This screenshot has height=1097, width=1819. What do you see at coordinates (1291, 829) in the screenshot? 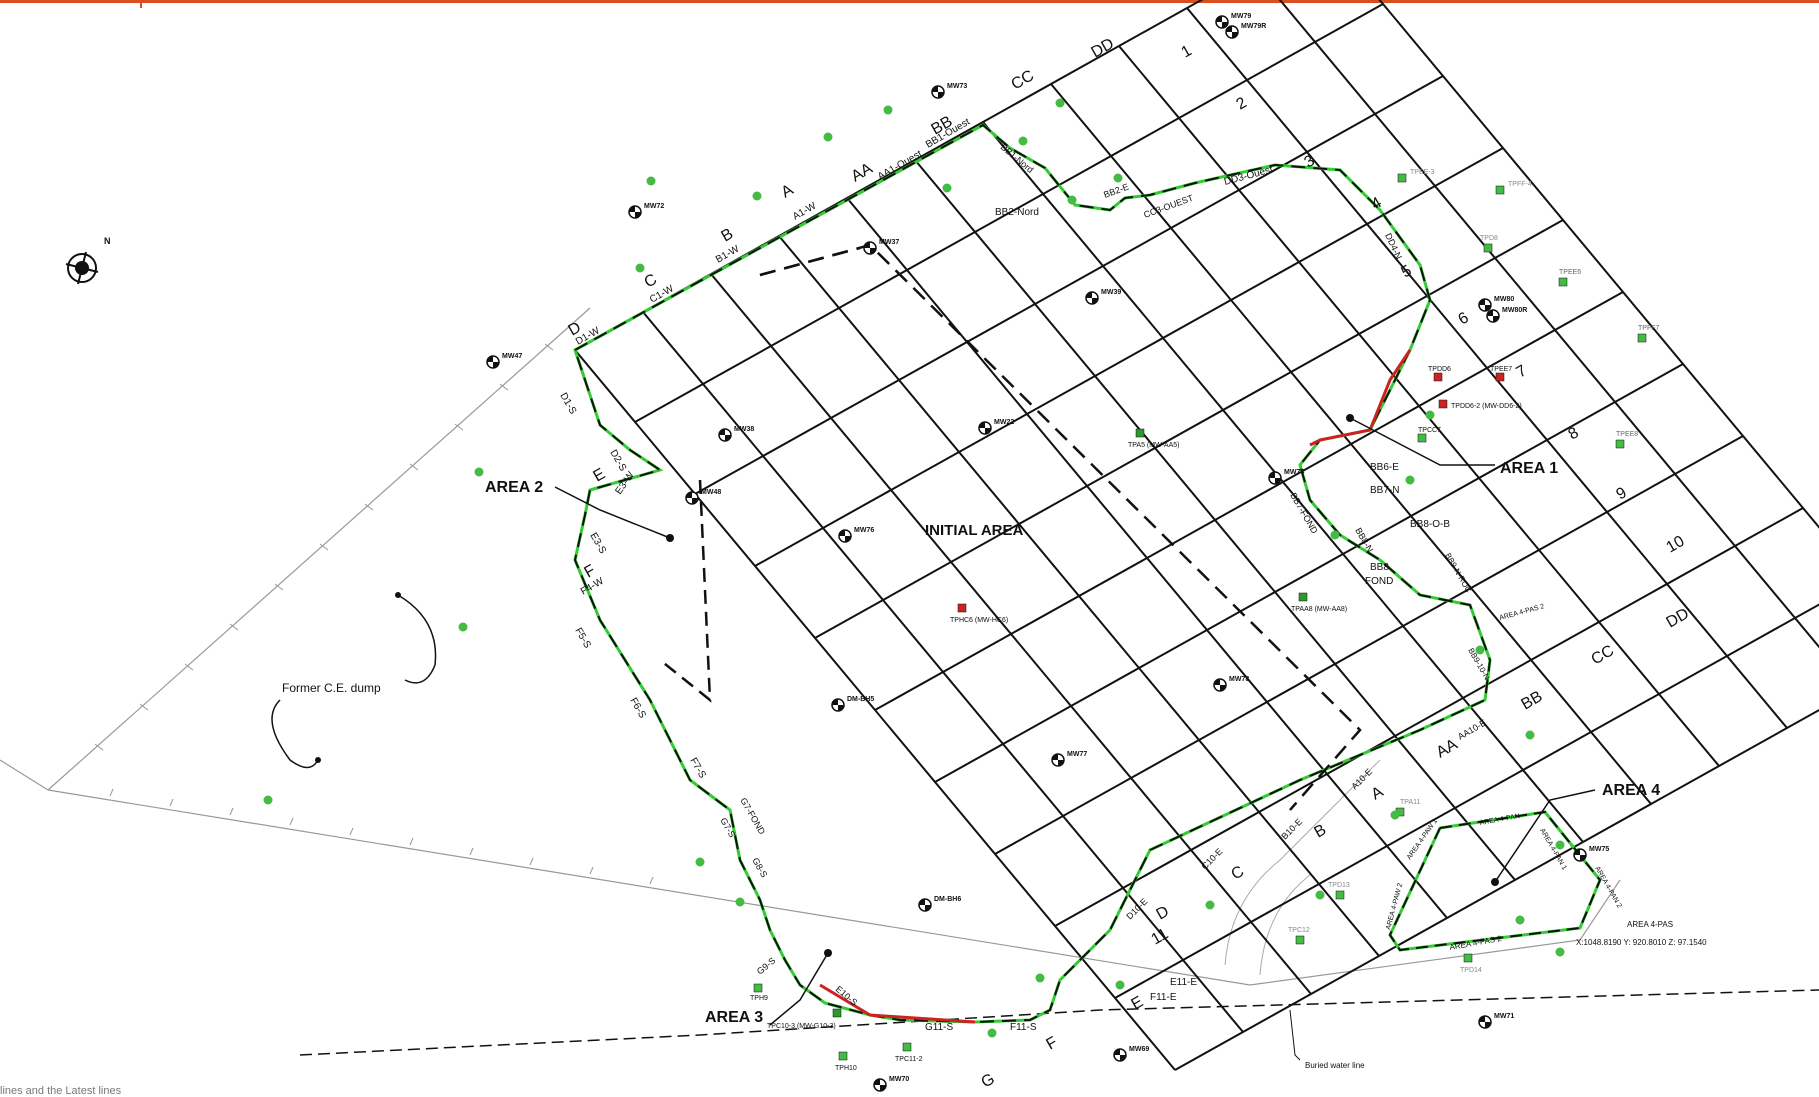
I see `sample-label: B10-E` at bounding box center [1291, 829].